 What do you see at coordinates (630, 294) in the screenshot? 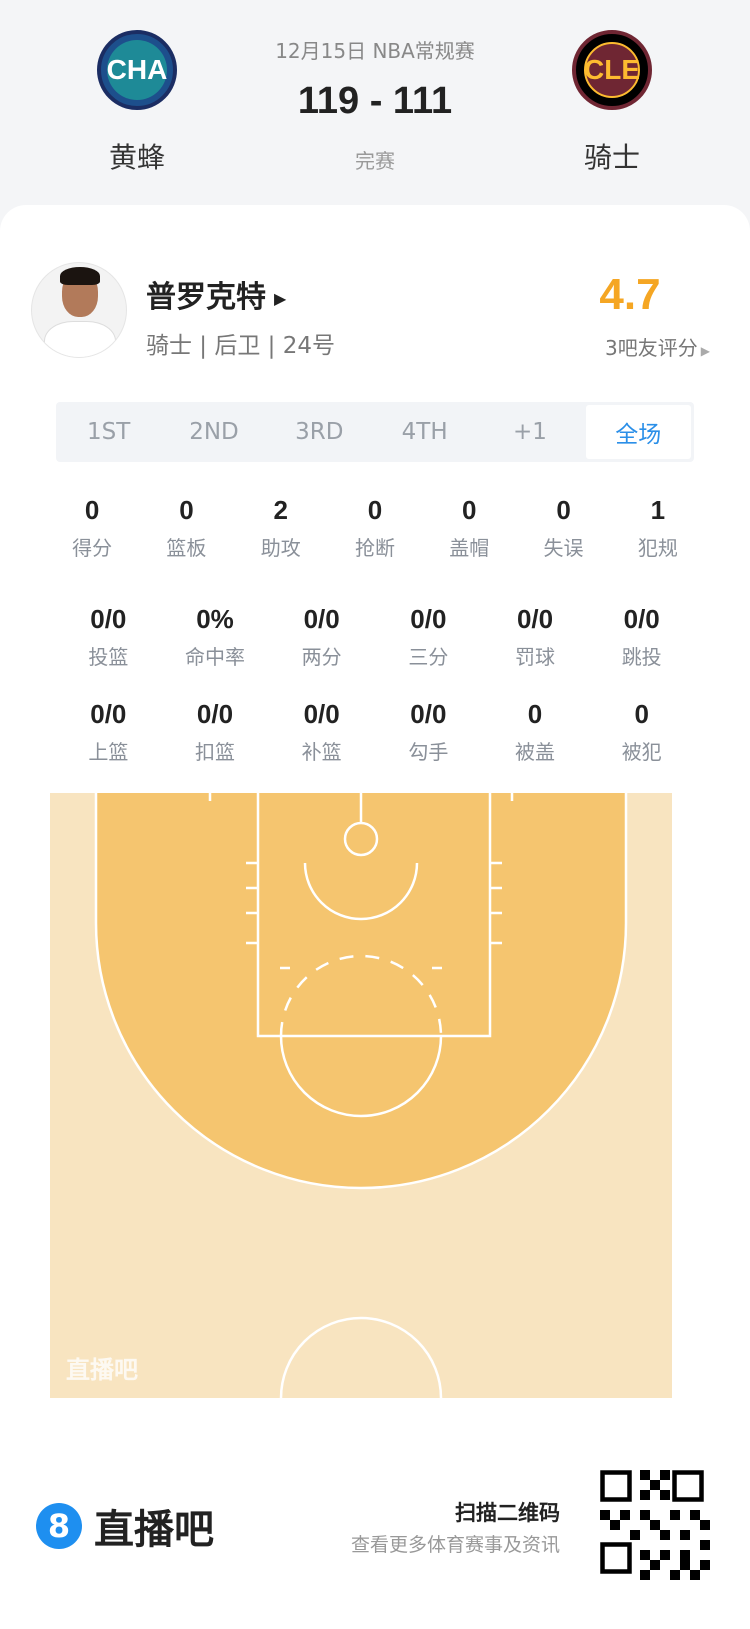
I see `player-rating: 4.7` at bounding box center [630, 294].